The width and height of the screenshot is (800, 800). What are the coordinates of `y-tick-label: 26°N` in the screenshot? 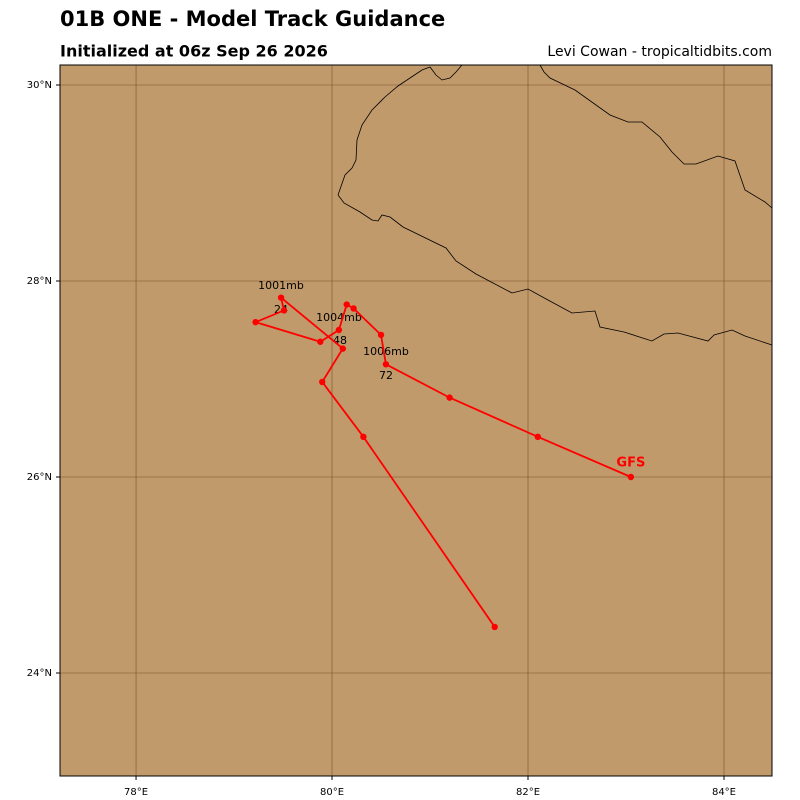 It's located at (39, 477).